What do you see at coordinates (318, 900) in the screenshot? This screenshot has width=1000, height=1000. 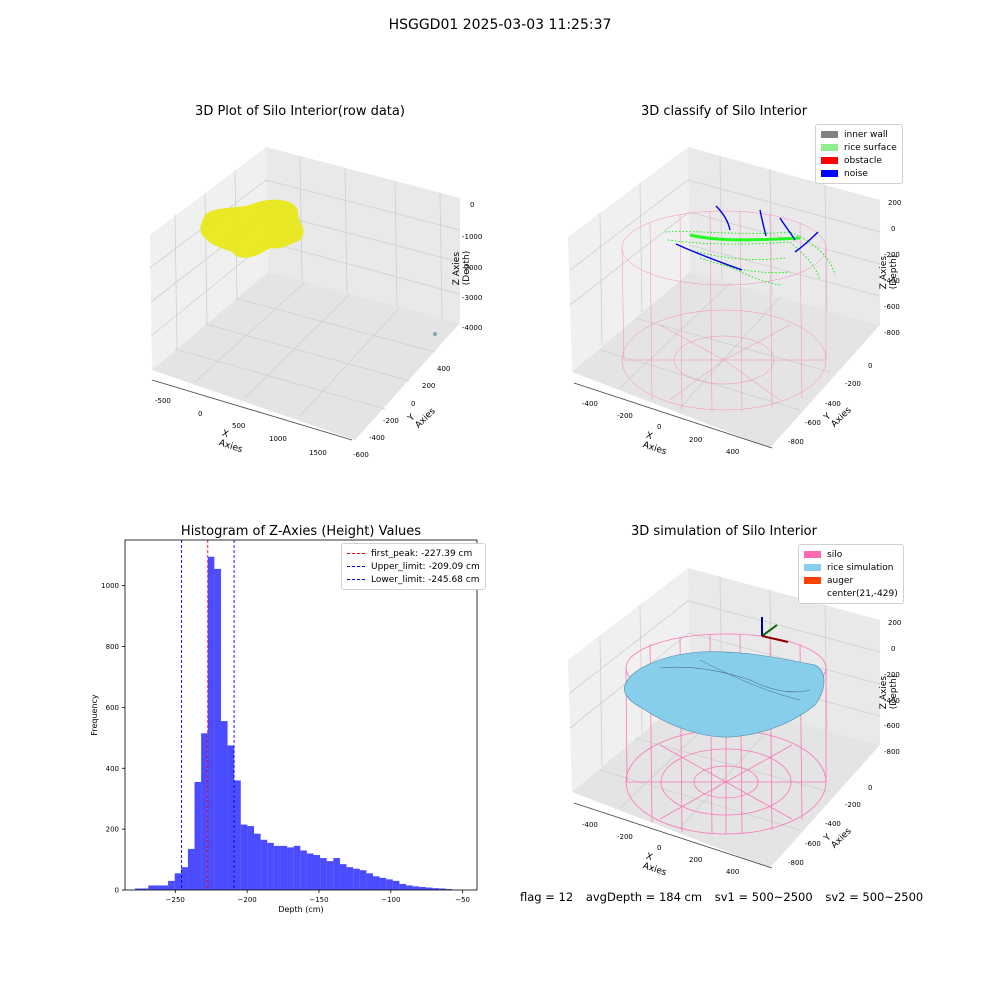 I see `histogram-xtick-label: −150` at bounding box center [318, 900].